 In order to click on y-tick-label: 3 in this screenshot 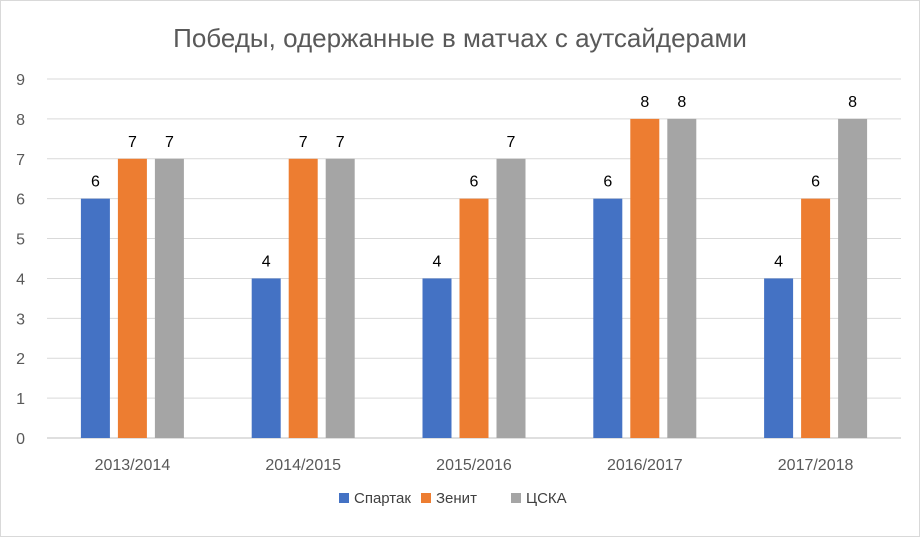, I will do `click(20, 319)`.